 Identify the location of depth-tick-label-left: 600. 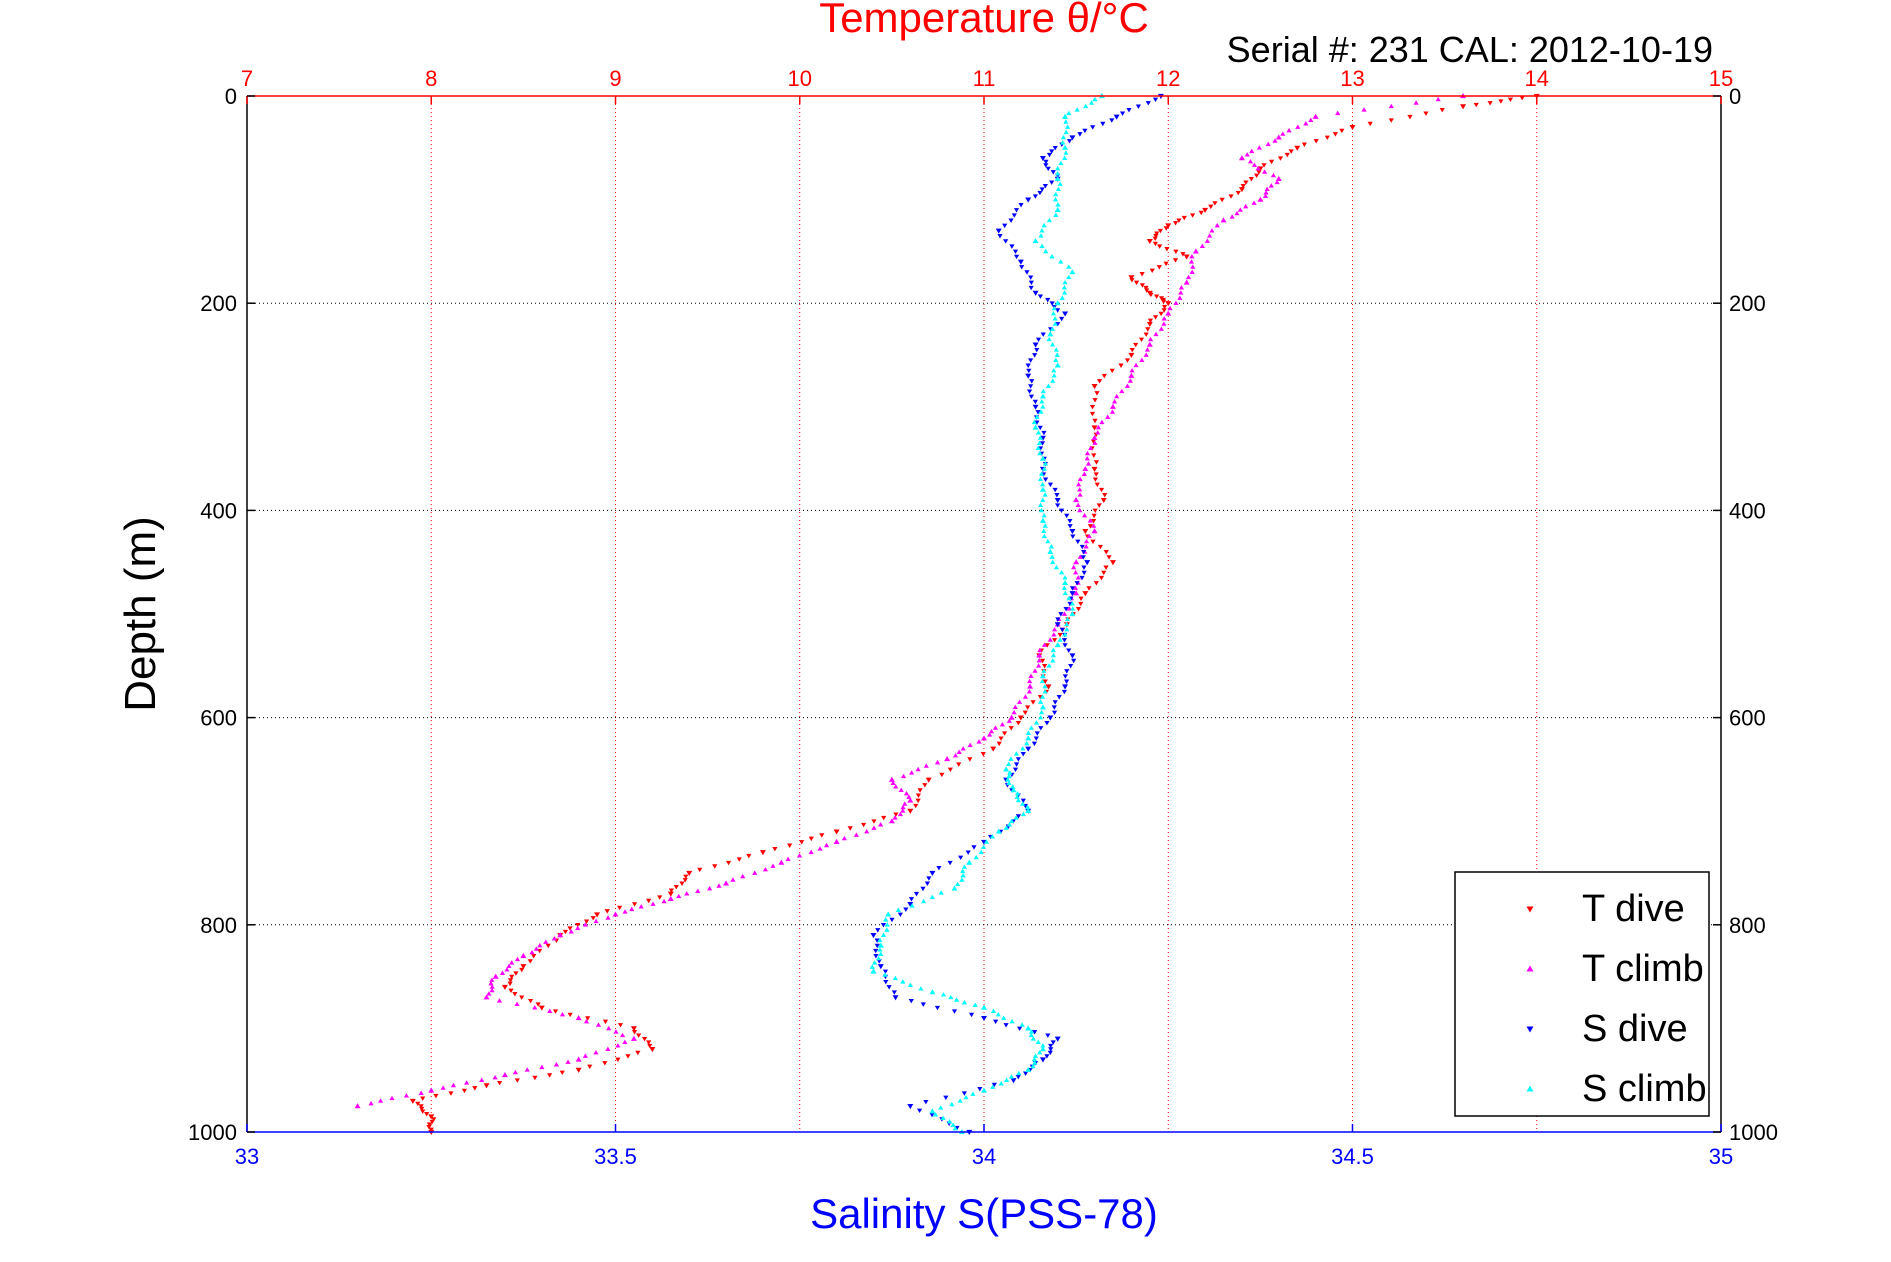
(218, 718).